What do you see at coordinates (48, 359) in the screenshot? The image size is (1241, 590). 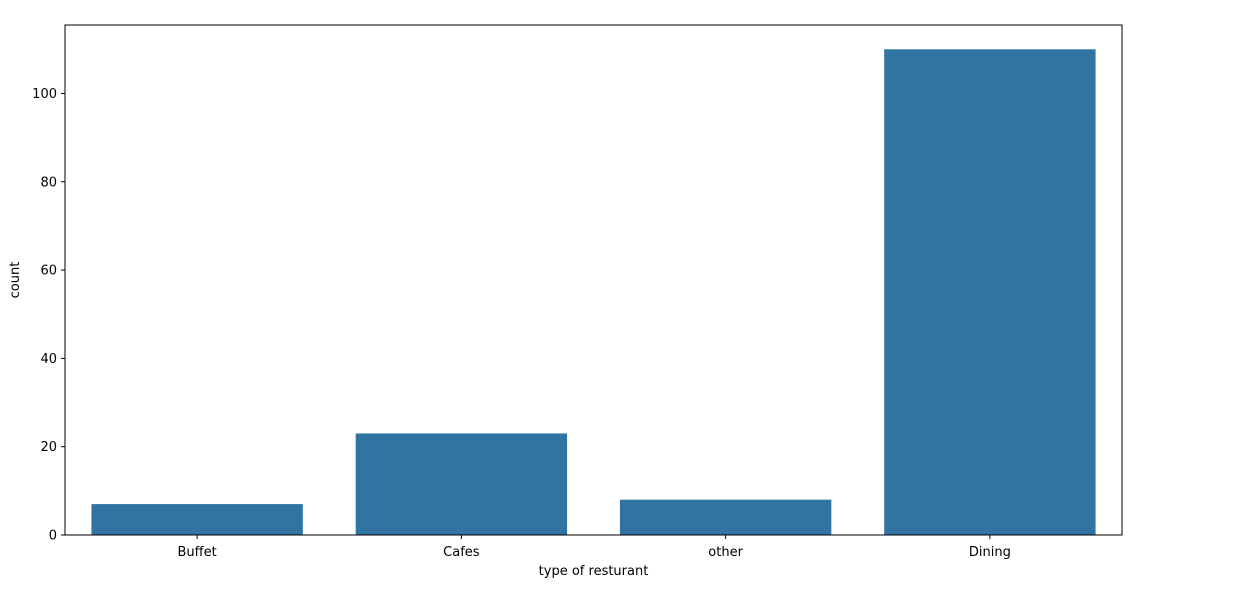 I see `y-tick-label: 40` at bounding box center [48, 359].